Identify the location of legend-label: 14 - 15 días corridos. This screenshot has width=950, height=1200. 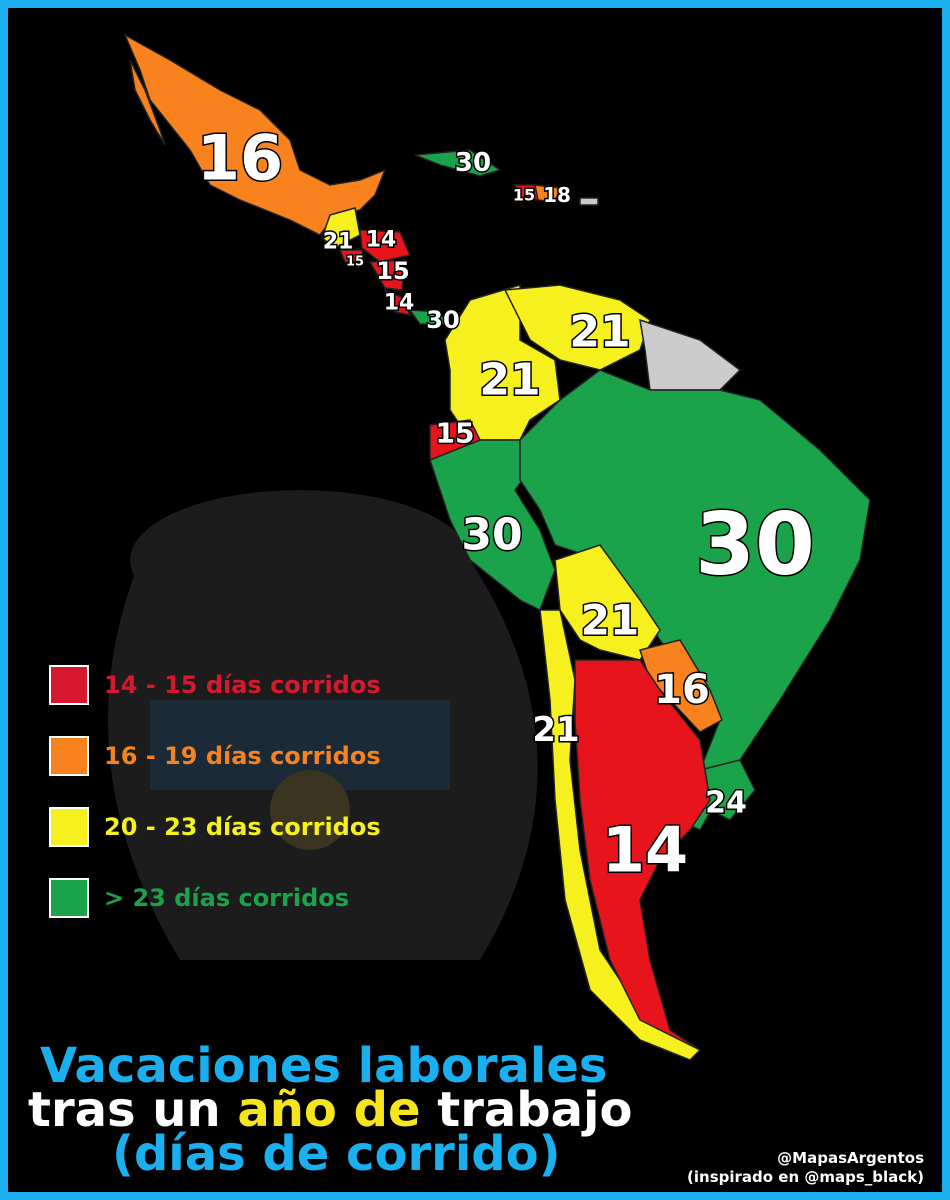
(242, 685).